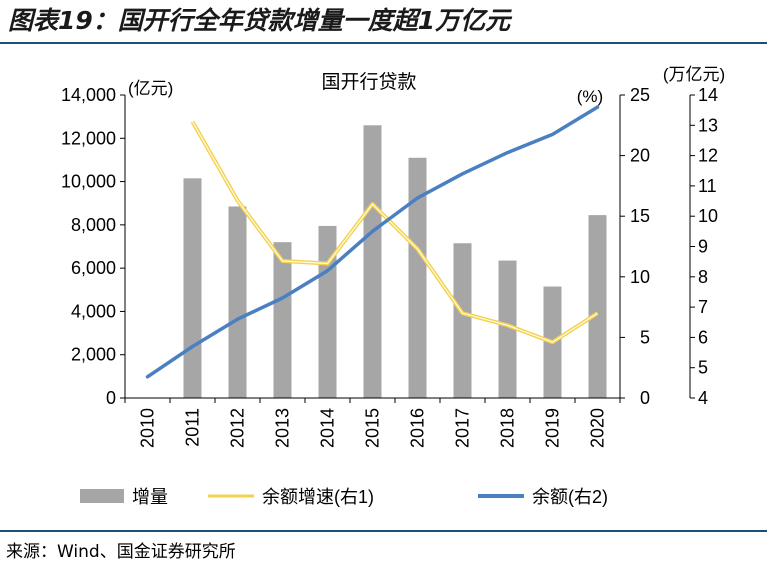 This screenshot has height=569, width=767. What do you see at coordinates (383, 531) in the screenshot?
I see `source-rule` at bounding box center [383, 531].